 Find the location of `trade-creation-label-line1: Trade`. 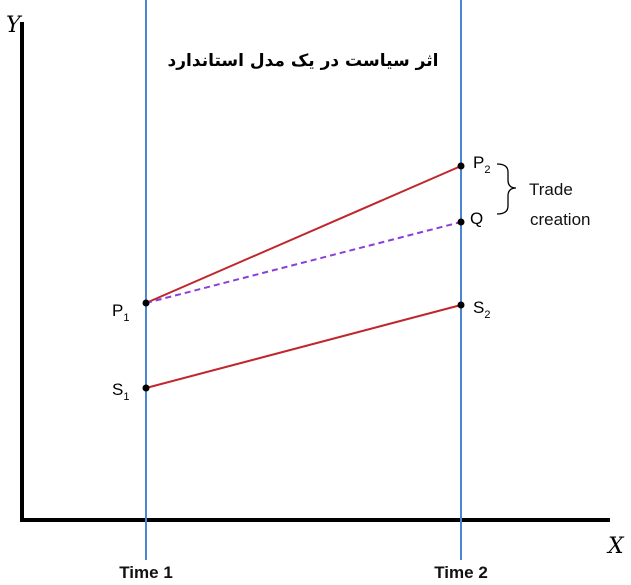

trade-creation-label-line1: Trade is located at coordinates (551, 189).